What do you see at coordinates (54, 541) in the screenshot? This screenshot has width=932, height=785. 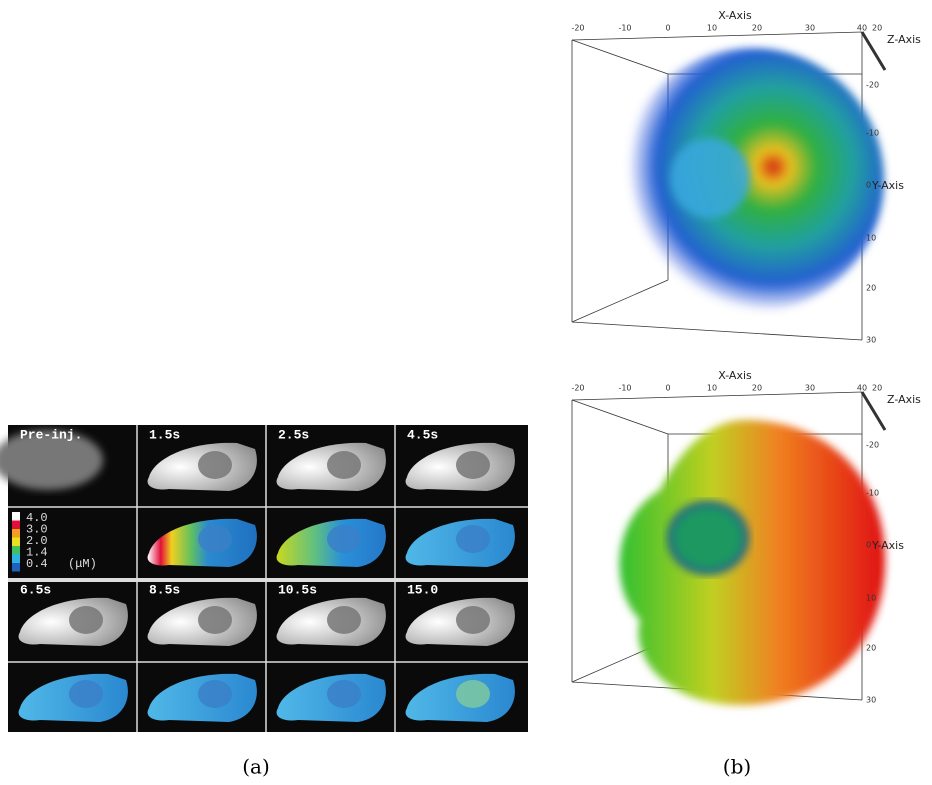 I see `image-cell: 4.03.02.01.40.4 (μM)` at bounding box center [54, 541].